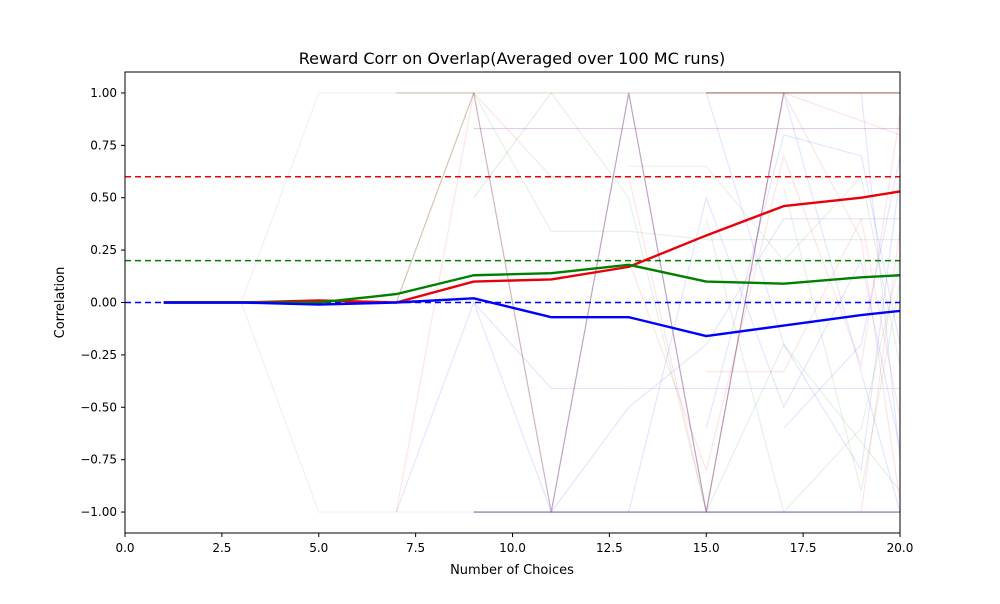  What do you see at coordinates (609, 548) in the screenshot?
I see `x-tick-label: 12.5` at bounding box center [609, 548].